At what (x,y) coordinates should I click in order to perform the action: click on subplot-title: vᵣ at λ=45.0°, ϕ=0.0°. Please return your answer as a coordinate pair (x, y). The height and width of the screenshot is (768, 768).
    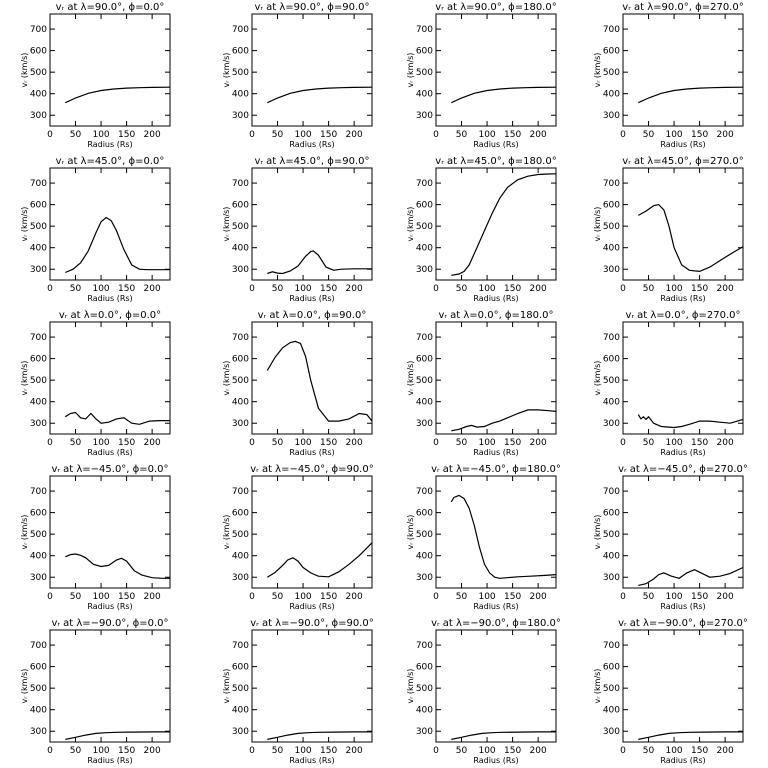
    Looking at the image, I should click on (110, 161).